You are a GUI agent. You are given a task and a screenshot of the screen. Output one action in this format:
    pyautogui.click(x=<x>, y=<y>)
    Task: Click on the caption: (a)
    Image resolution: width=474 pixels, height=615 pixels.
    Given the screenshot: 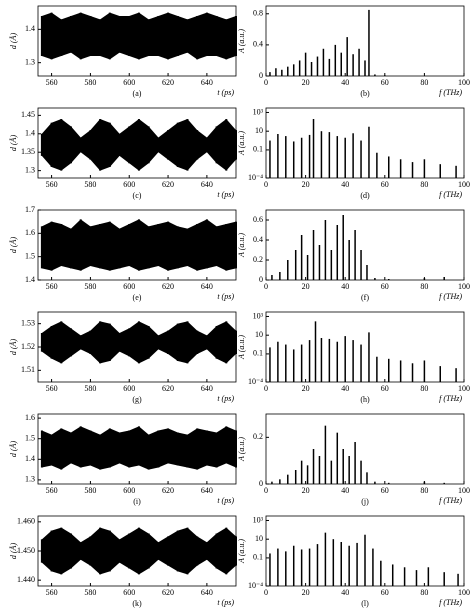 What is the action you would take?
    pyautogui.click(x=137, y=93)
    